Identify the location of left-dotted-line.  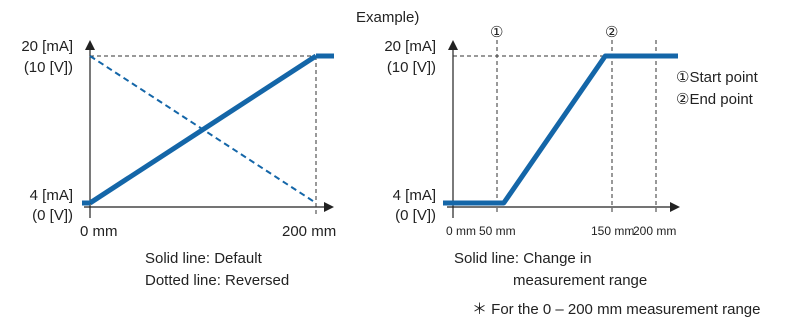
(203, 129).